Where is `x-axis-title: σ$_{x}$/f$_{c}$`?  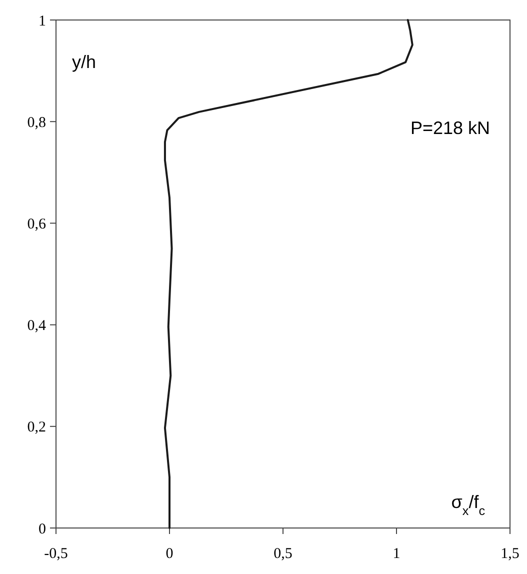 x-axis-title: σ$_{x}$/f$_{c}$ is located at coordinates (468, 505).